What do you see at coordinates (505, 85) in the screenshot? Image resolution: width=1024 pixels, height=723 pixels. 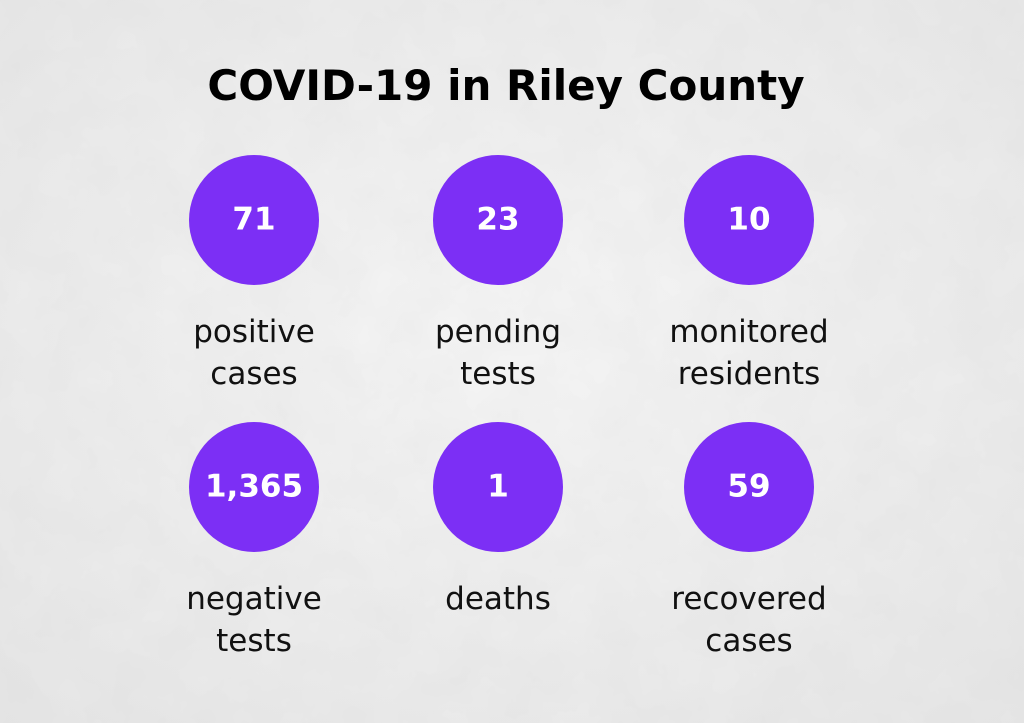 I see `title: COVID-19 in Riley County` at bounding box center [505, 85].